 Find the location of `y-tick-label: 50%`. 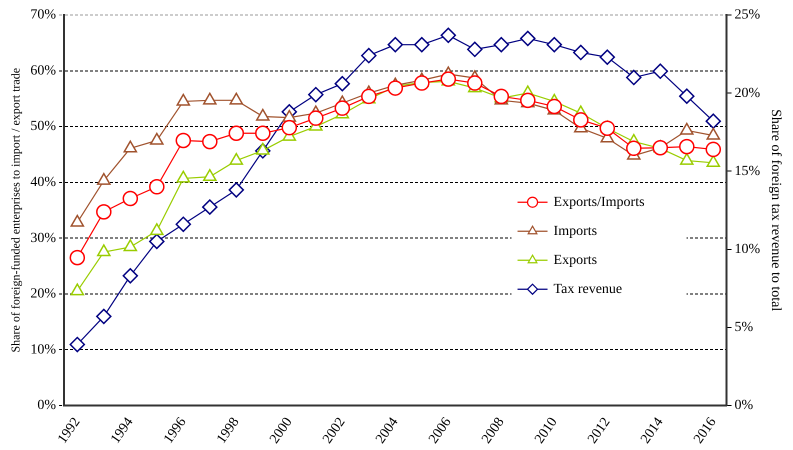

y-tick-label: 50% is located at coordinates (43, 126).